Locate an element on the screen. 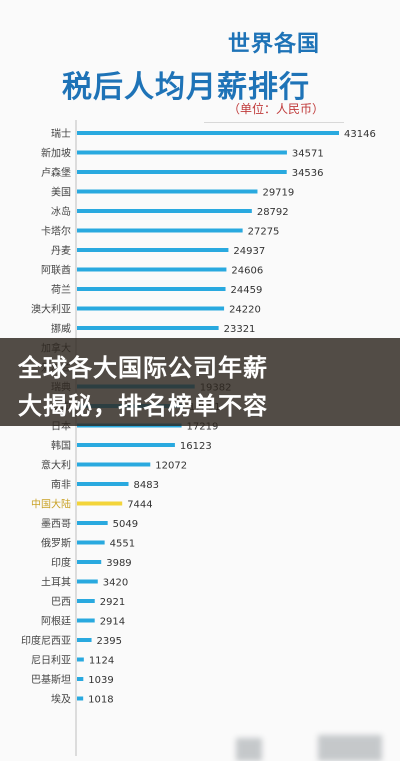 Image resolution: width=400 pixels, height=761 pixels. value-label: 12072 is located at coordinates (171, 466).